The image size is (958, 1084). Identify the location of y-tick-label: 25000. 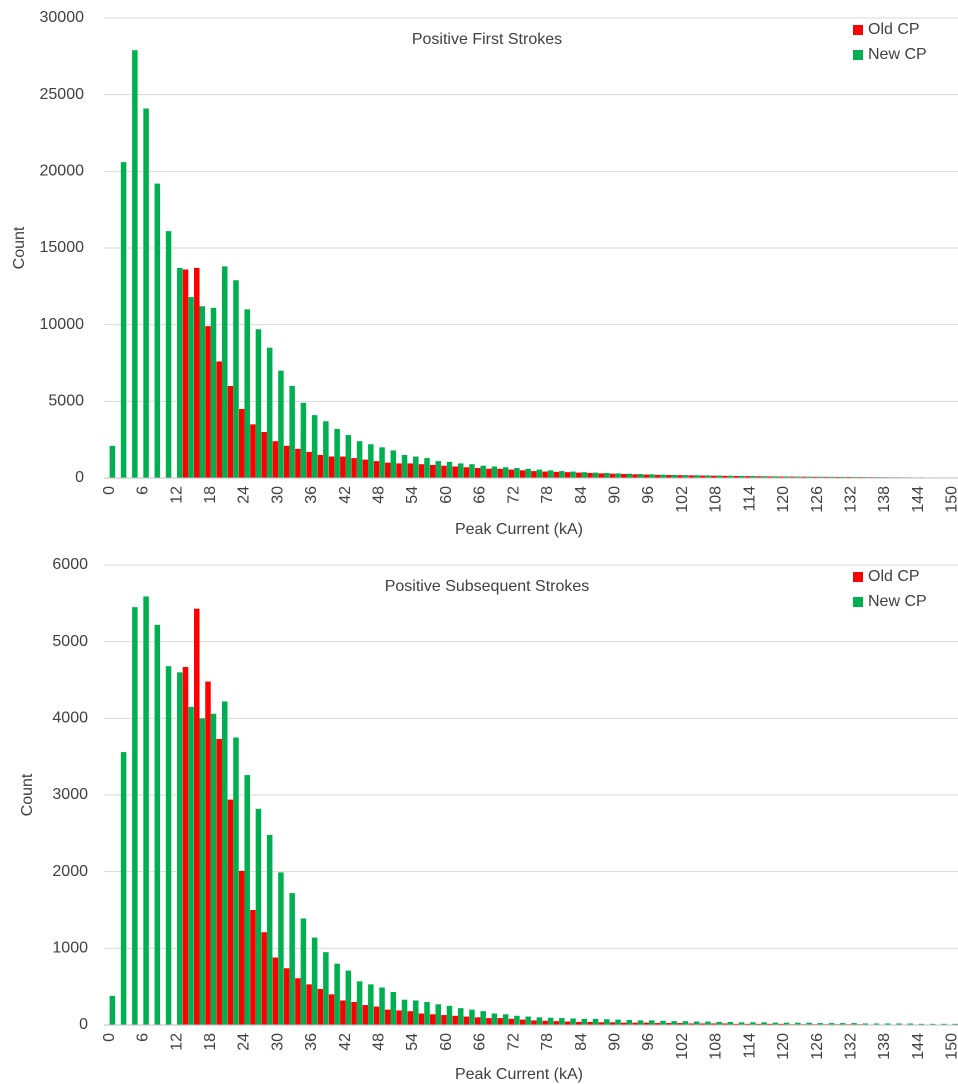
(62, 94).